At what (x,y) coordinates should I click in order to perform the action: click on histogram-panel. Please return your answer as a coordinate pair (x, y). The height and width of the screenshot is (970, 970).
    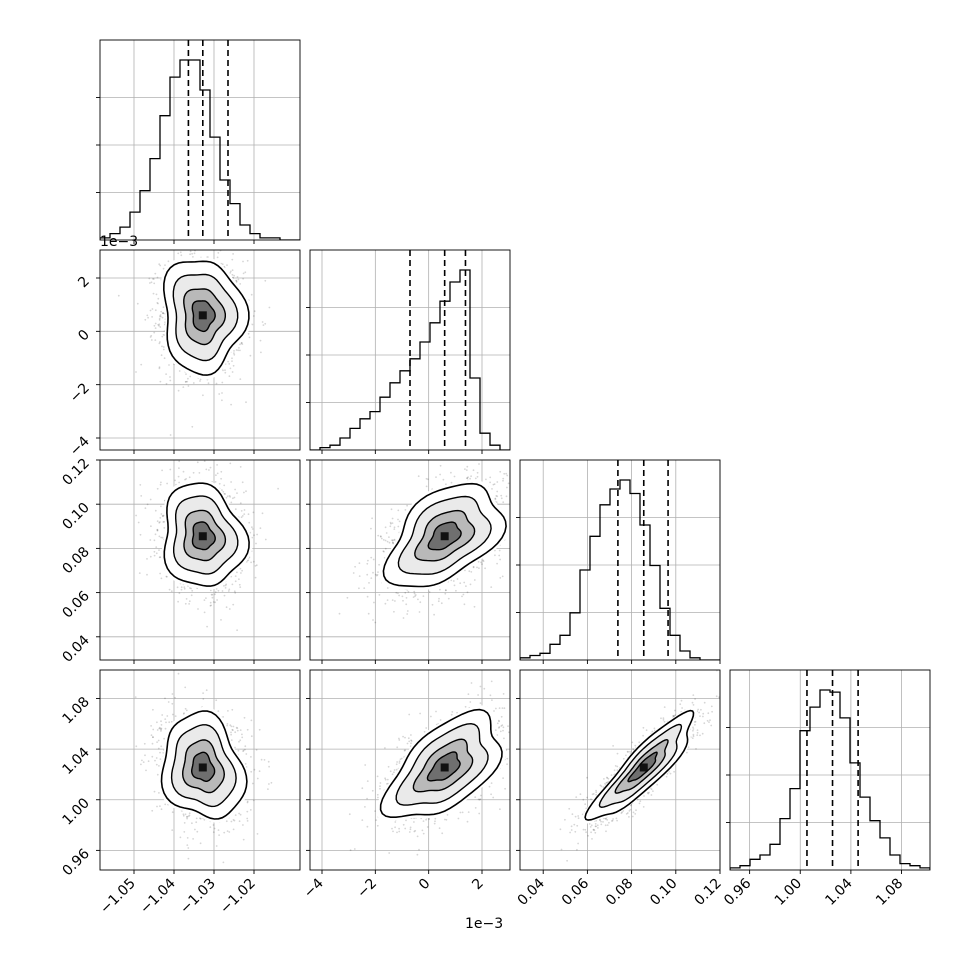
    Looking at the image, I should click on (620, 560).